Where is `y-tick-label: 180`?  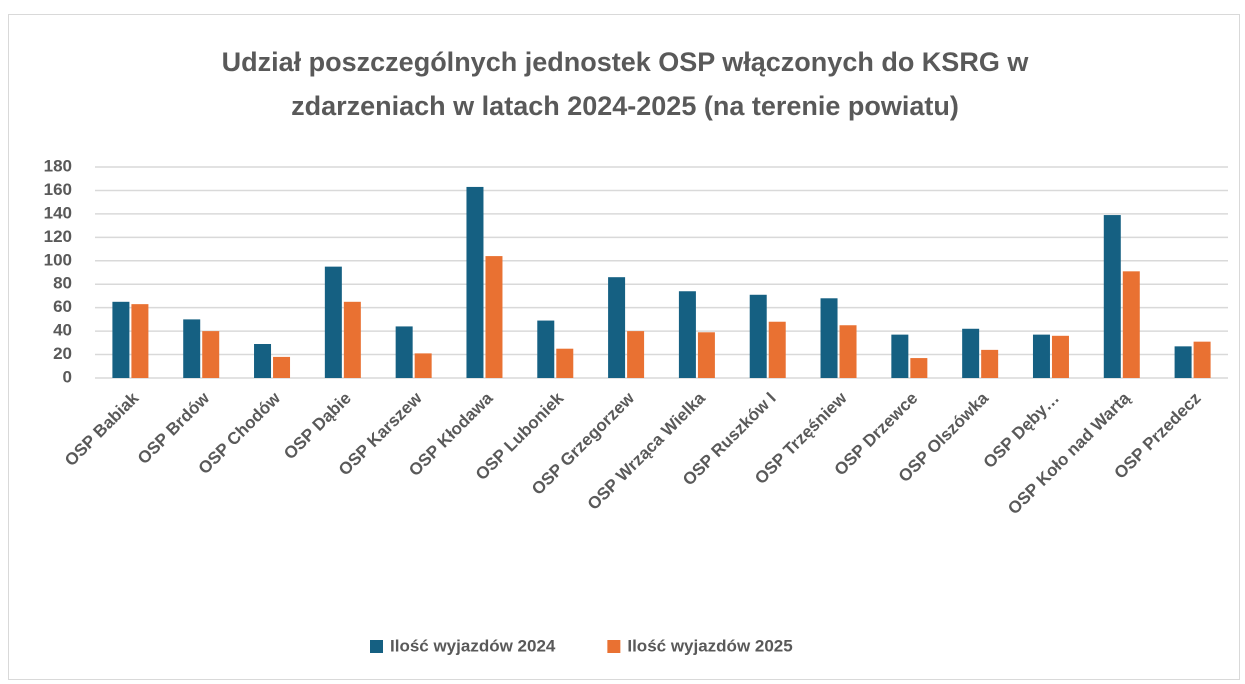 y-tick-label: 180 is located at coordinates (58, 165).